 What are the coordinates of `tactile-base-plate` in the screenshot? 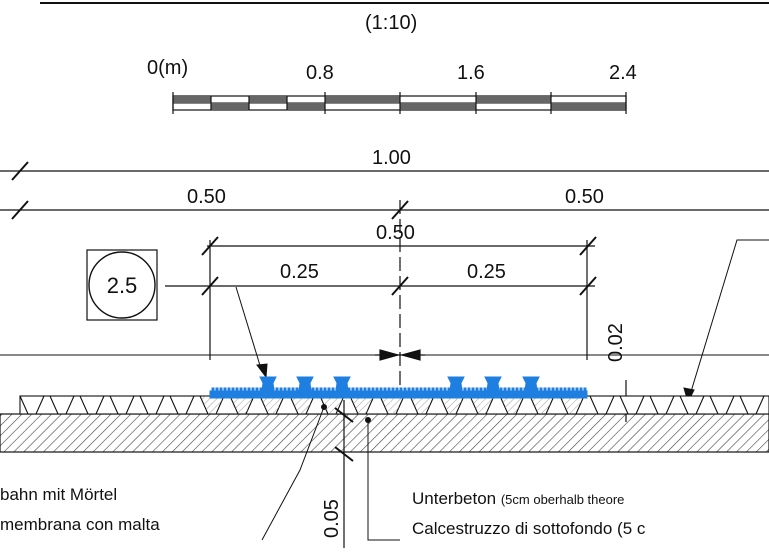 It's located at (398, 394).